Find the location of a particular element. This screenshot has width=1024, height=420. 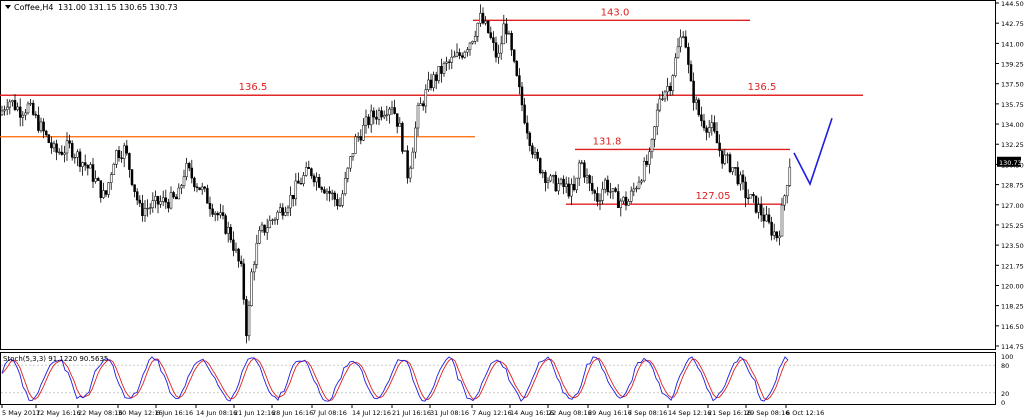

price-label: 114.75 is located at coordinates (1012, 347).